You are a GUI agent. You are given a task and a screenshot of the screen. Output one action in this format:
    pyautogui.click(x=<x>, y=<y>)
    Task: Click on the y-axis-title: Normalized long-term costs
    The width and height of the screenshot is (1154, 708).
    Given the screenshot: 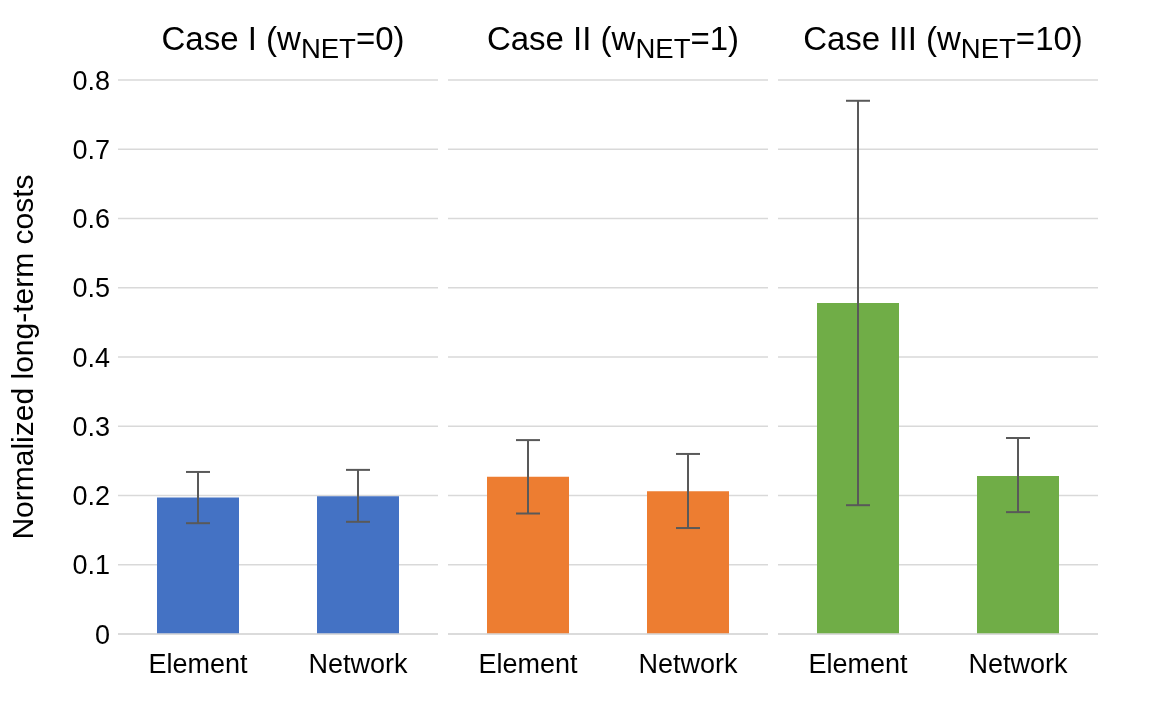 What is the action you would take?
    pyautogui.click(x=22, y=357)
    